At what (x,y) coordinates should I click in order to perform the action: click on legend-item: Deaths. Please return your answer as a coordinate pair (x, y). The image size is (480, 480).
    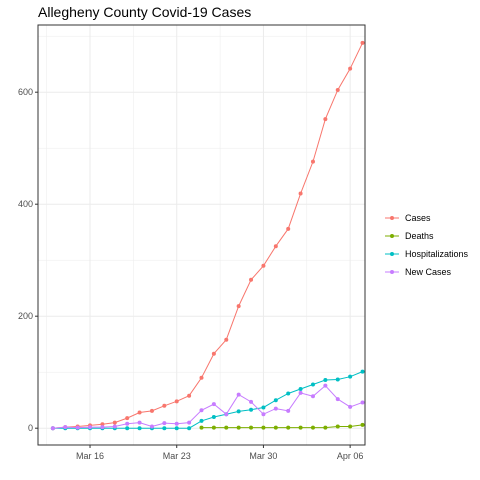
    Looking at the image, I should click on (409, 236).